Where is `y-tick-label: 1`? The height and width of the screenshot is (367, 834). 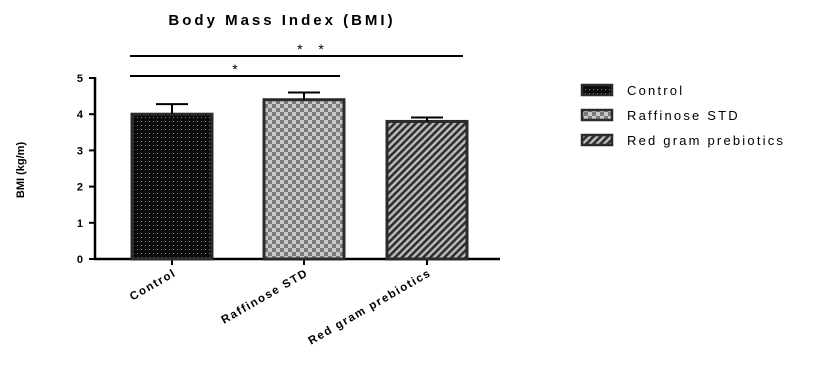
y-tick-label: 1 is located at coordinates (80, 224).